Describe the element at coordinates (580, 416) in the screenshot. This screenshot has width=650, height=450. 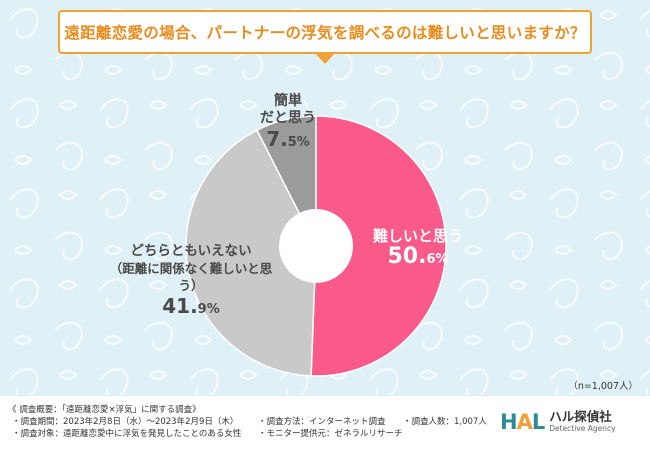
I see `logo-name: ハル探偵社` at that location.